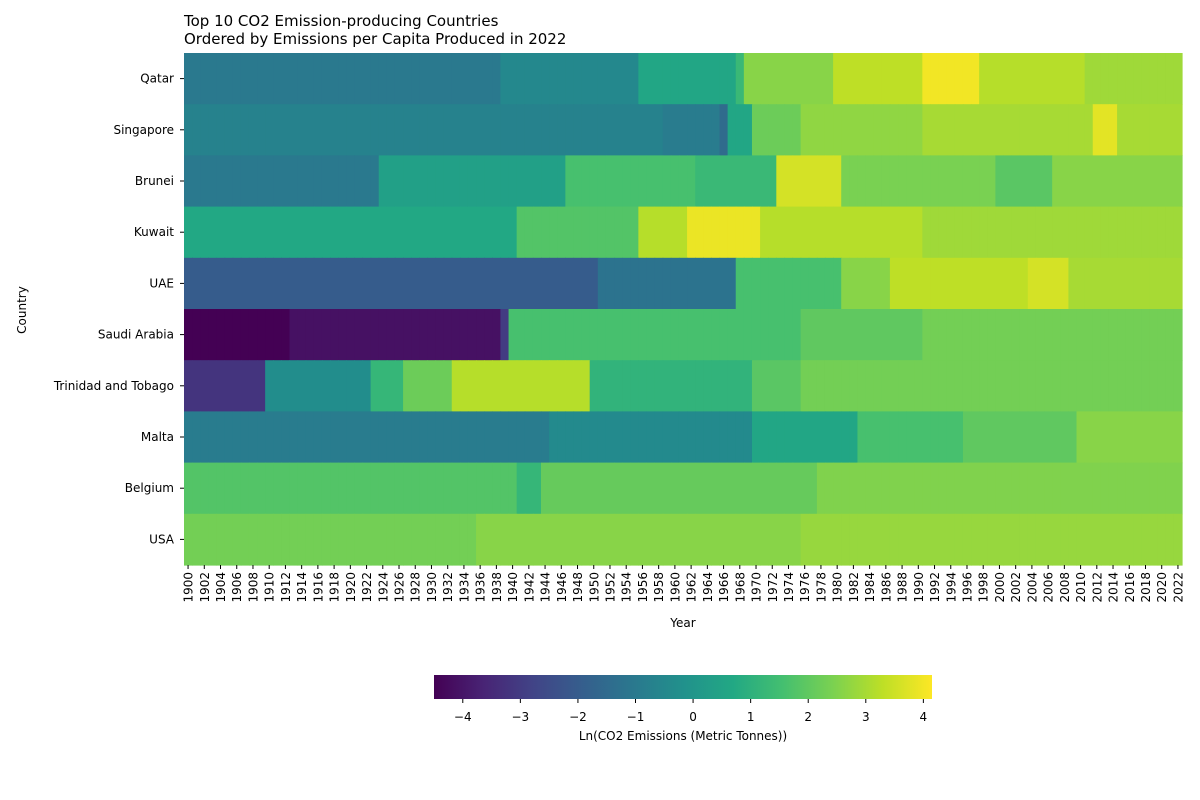 The width and height of the screenshot is (1200, 800). What do you see at coordinates (22, 310) in the screenshot?
I see `y-axis-label: Country` at bounding box center [22, 310].